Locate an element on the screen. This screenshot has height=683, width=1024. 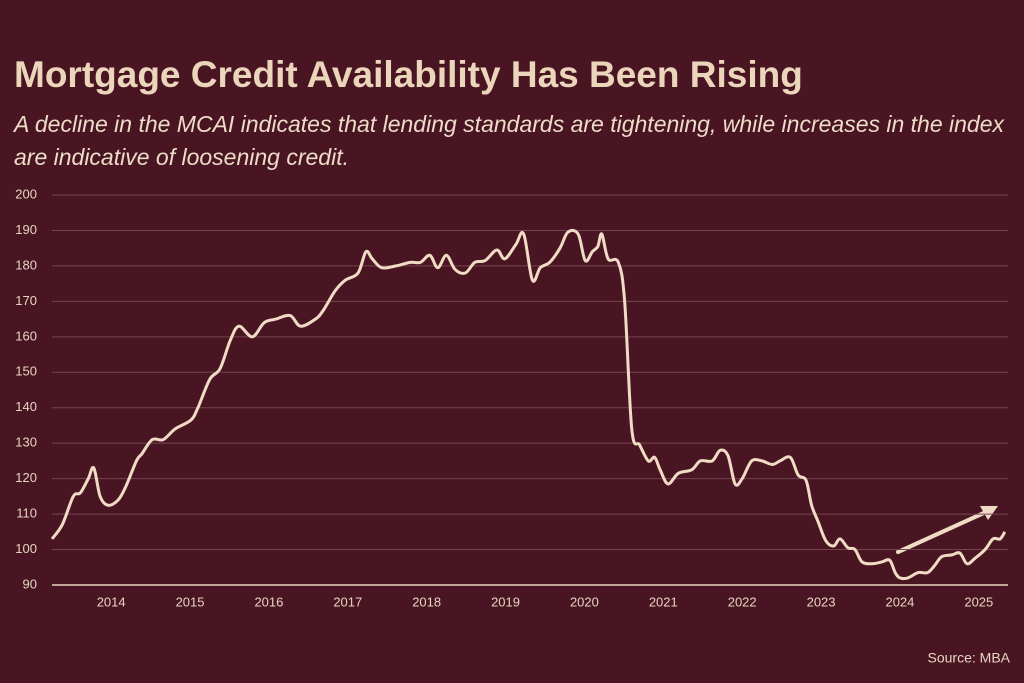
y-tick-label: 150 is located at coordinates (26, 371).